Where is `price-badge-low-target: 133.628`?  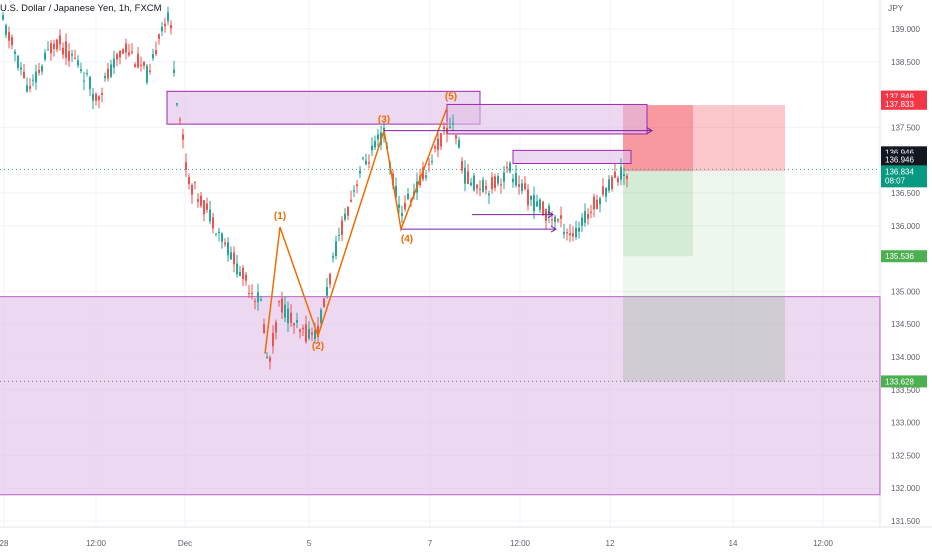
price-badge-low-target: 133.628 is located at coordinates (899, 381).